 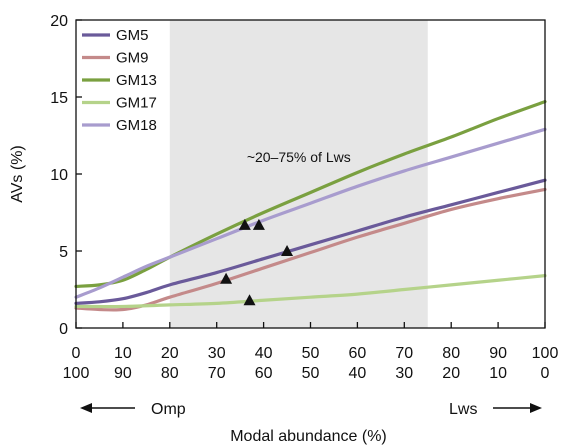 I want to click on legend-label-gm9: GM9, so click(x=132, y=58).